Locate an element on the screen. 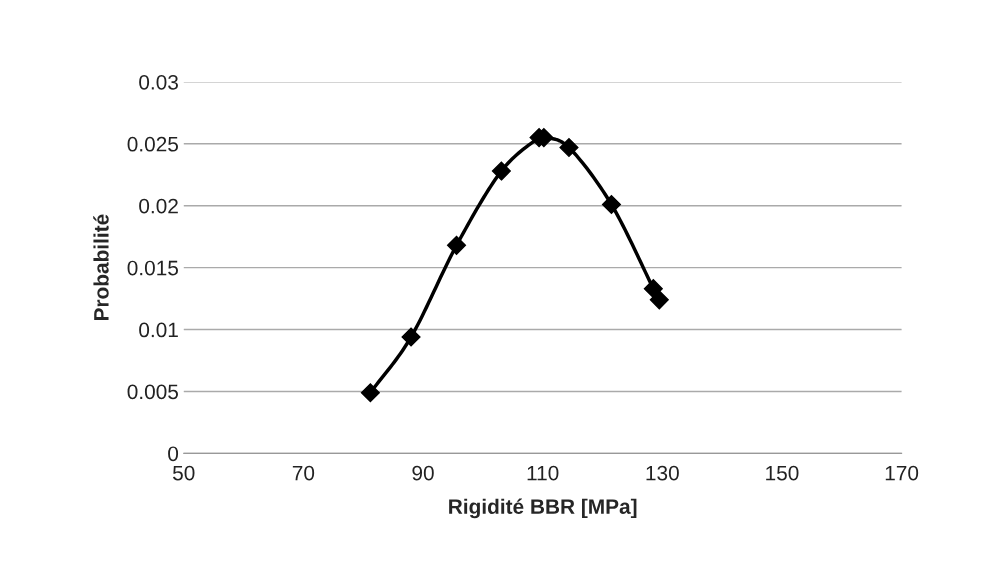 This screenshot has width=1004, height=585. x-tick-label: 150 is located at coordinates (782, 473).